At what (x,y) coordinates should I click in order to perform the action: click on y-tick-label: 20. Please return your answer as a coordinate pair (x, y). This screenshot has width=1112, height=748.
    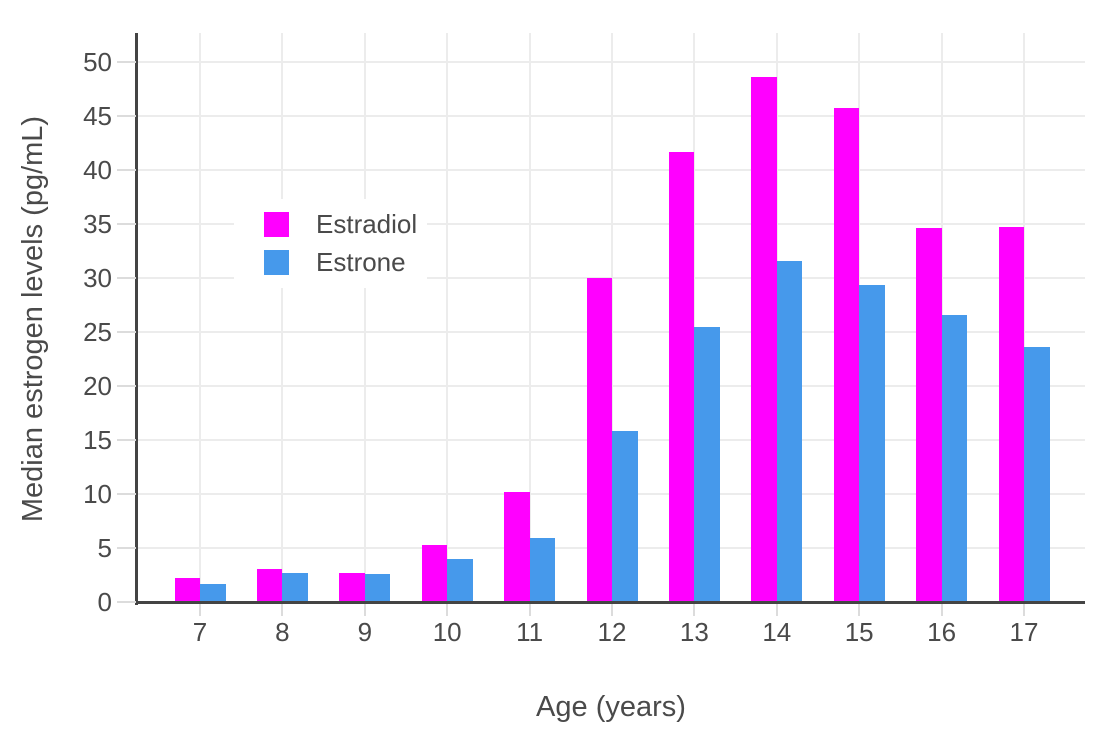
    Looking at the image, I should click on (97, 386).